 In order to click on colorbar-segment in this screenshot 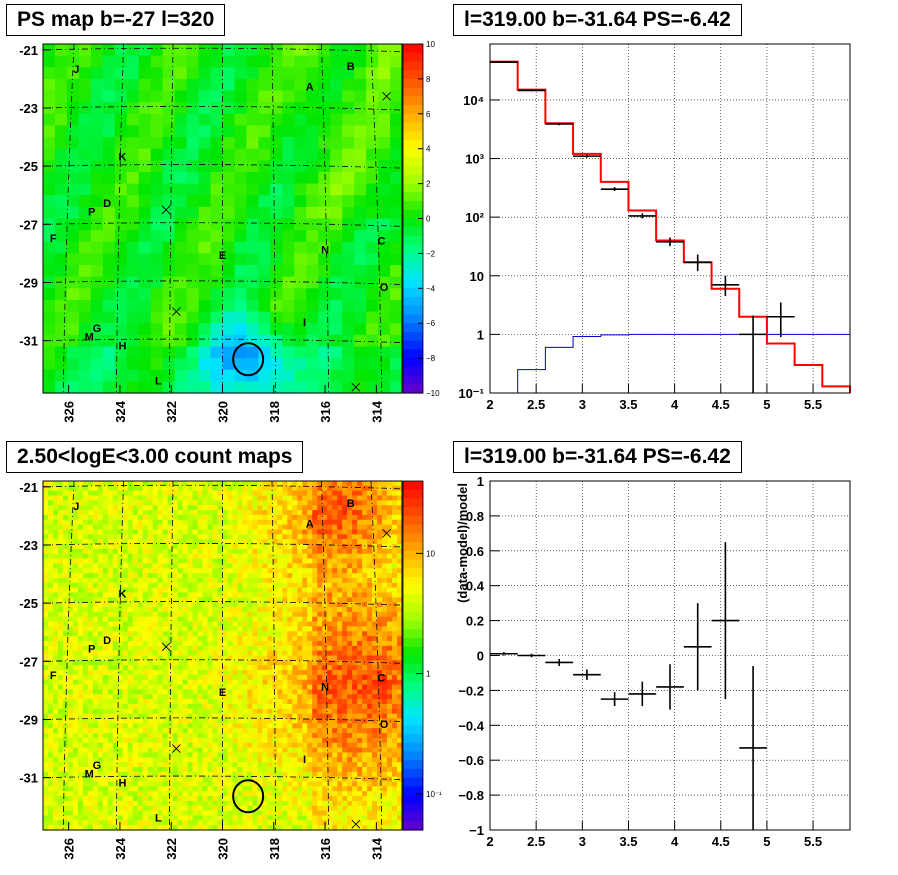, I will do `click(413, 188)`.